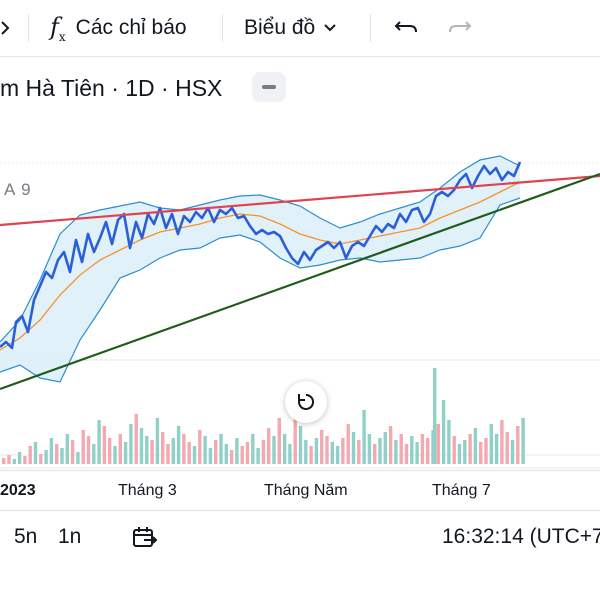  Describe the element at coordinates (300, 200) in the screenshot. I see `resistance-trendline` at that location.